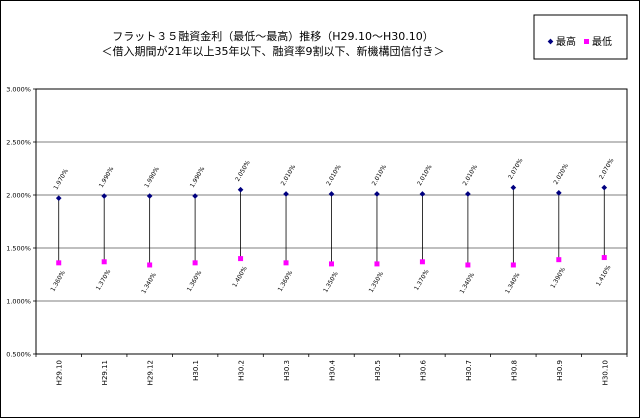 Image resolution: width=640 pixels, height=419 pixels. I want to click on y-tick-label: 3.000%, so click(18, 90).